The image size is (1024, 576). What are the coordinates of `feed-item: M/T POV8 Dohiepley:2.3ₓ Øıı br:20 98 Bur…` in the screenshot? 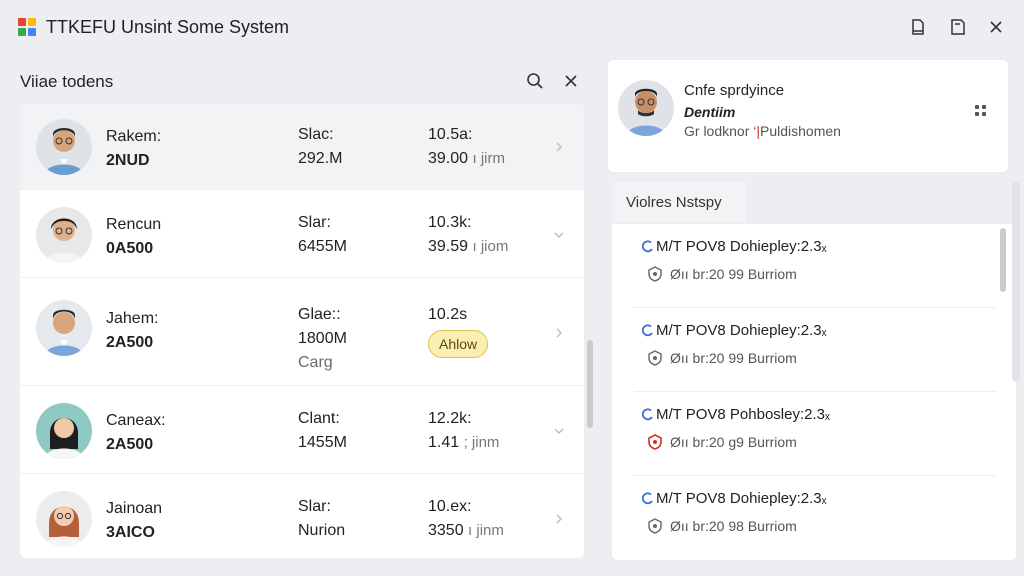 It's located at (815, 518).